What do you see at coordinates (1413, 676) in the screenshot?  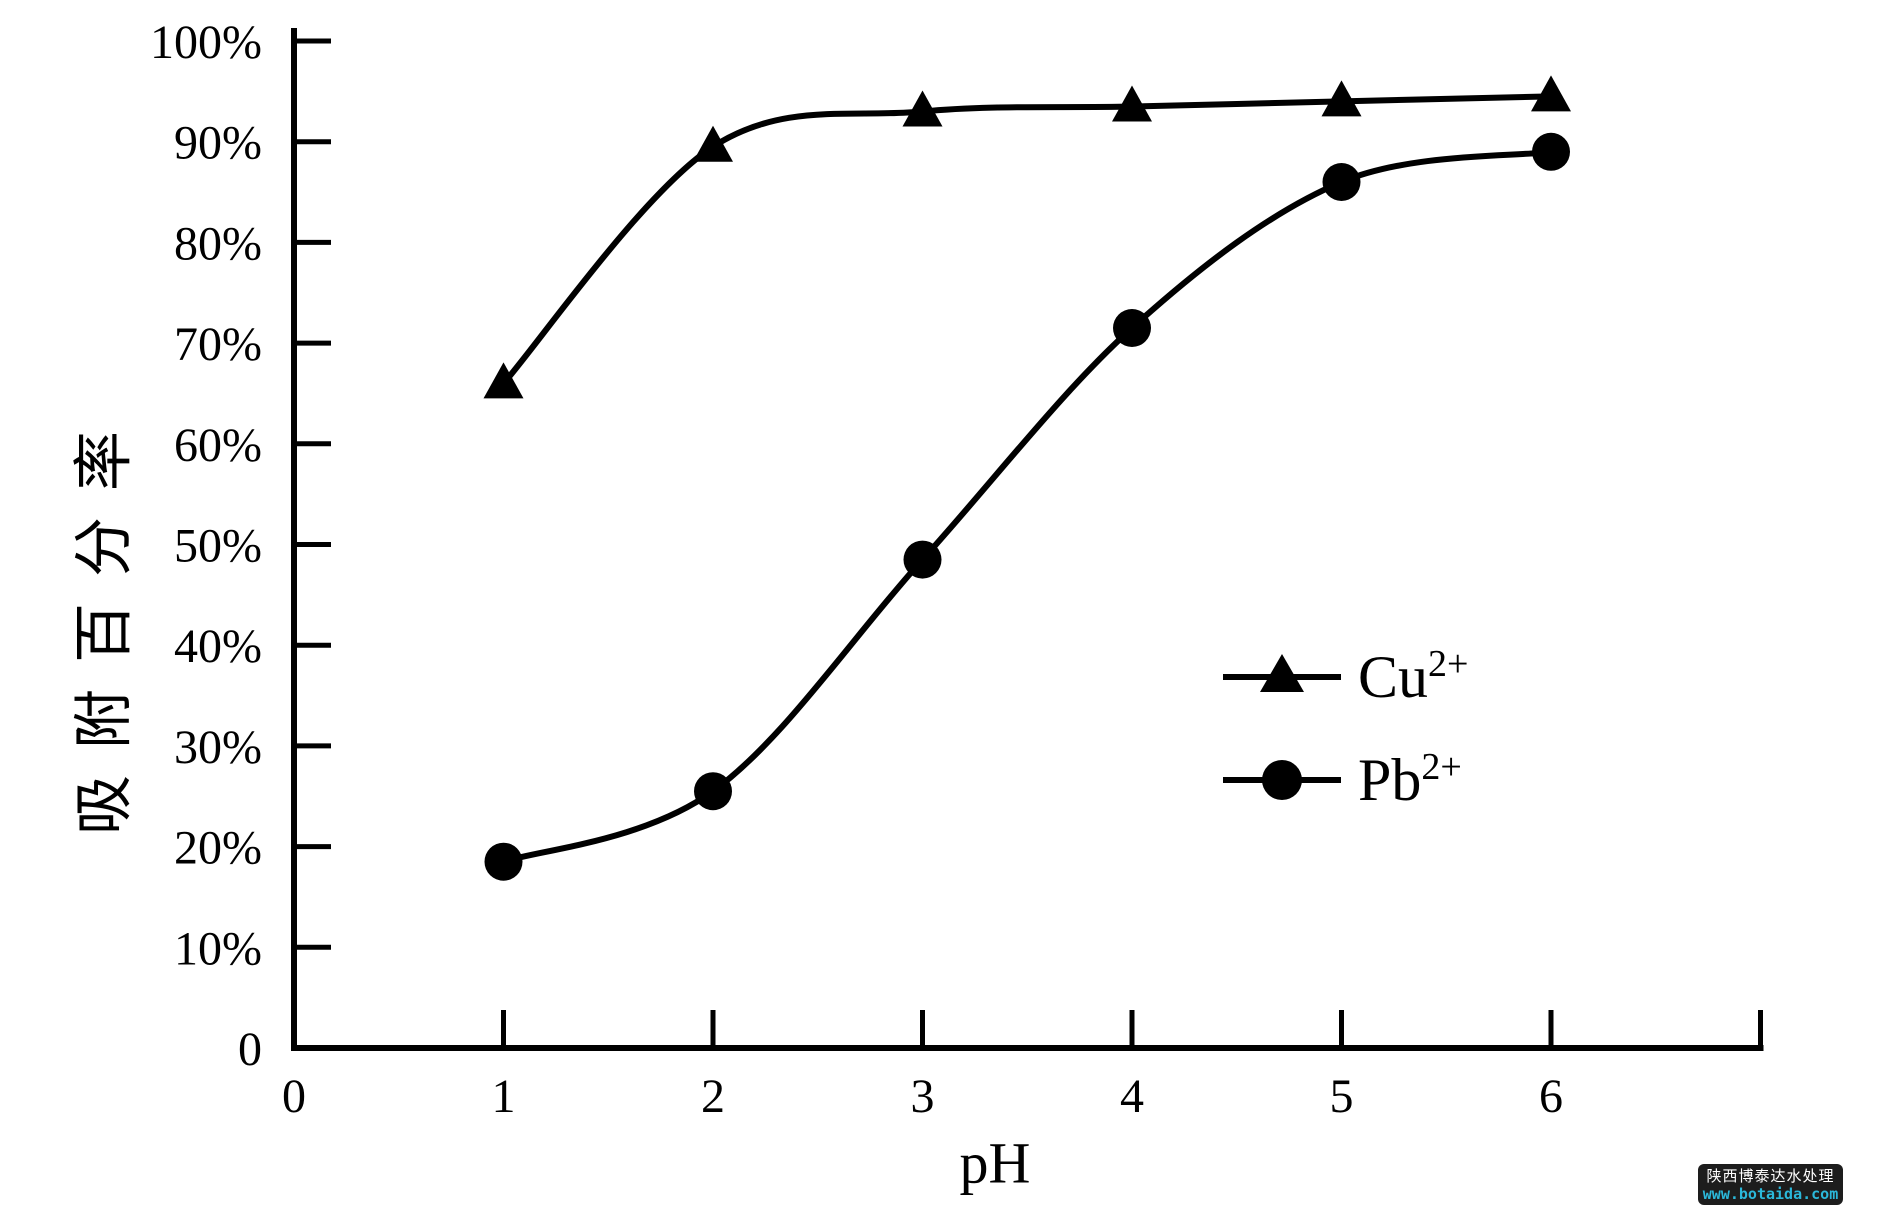 I see `legend-label-cu: Cu2+` at bounding box center [1413, 676].